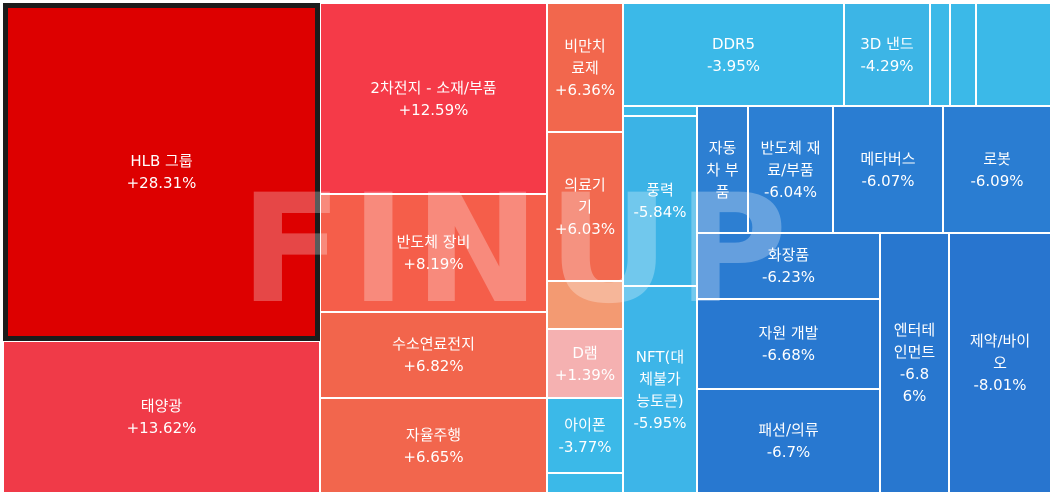 The height and width of the screenshot is (497, 1054). What do you see at coordinates (888, 180) in the screenshot?
I see `tile-change: -6.07%` at bounding box center [888, 180].